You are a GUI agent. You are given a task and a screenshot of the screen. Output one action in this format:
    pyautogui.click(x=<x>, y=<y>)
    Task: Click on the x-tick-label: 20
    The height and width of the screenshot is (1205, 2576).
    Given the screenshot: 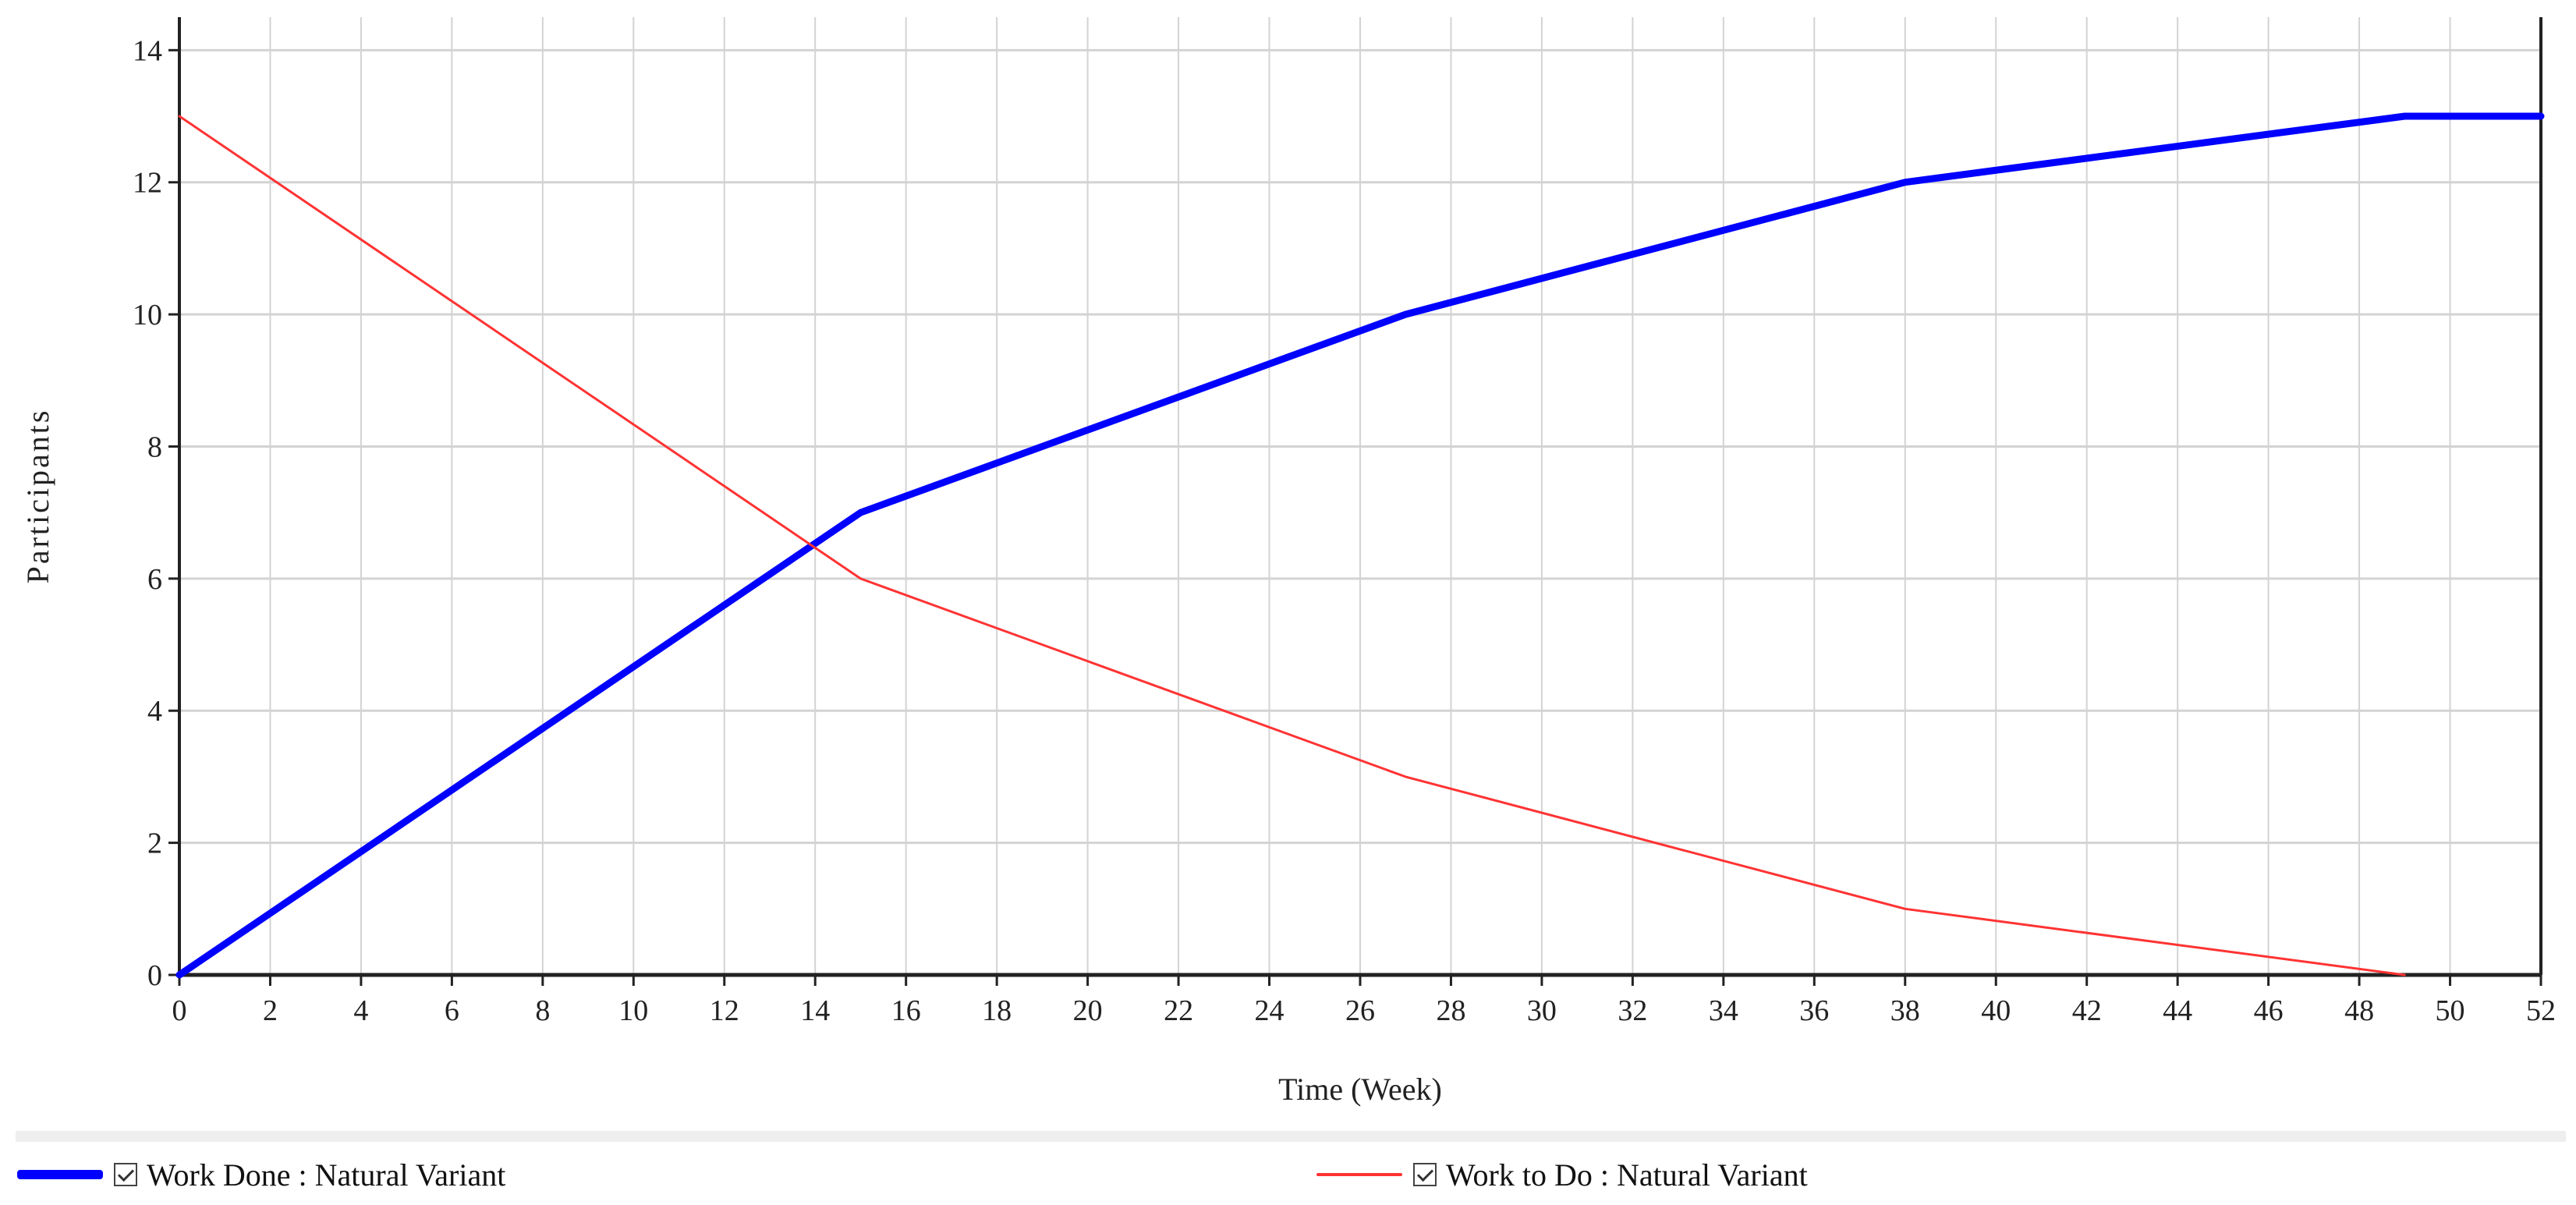 What is the action you would take?
    pyautogui.click(x=1088, y=1011)
    